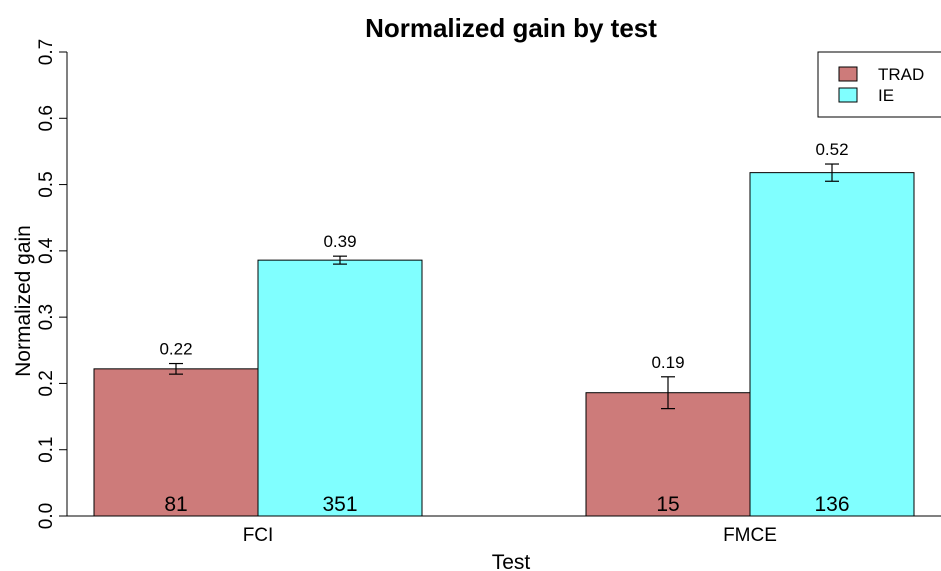  What do you see at coordinates (46, 516) in the screenshot?
I see `y-tick-label: 0.0` at bounding box center [46, 516].